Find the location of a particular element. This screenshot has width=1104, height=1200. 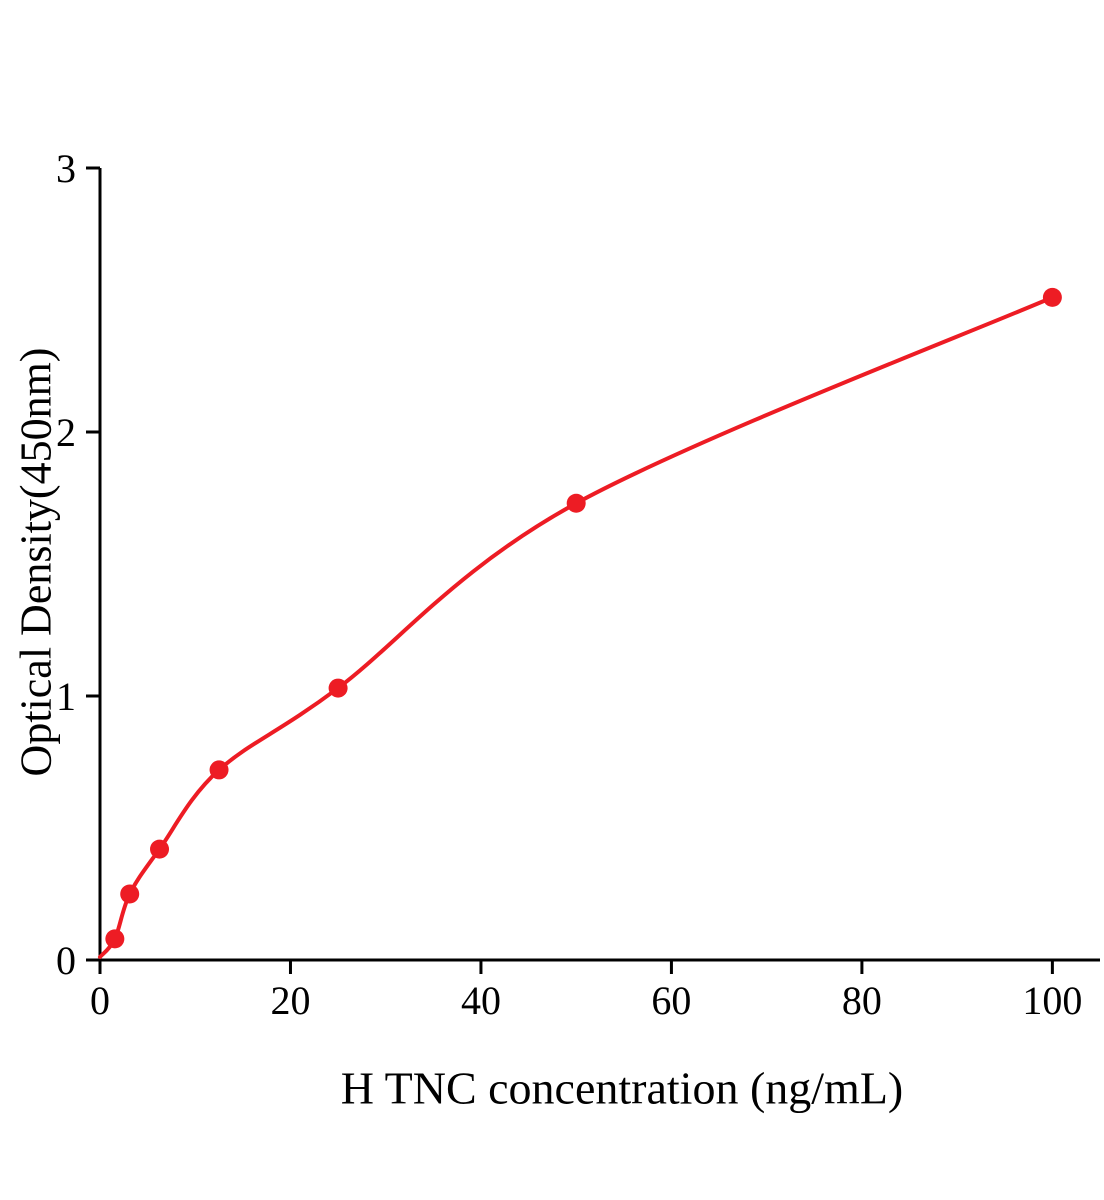

x-tick-label: 80 is located at coordinates (862, 1000).